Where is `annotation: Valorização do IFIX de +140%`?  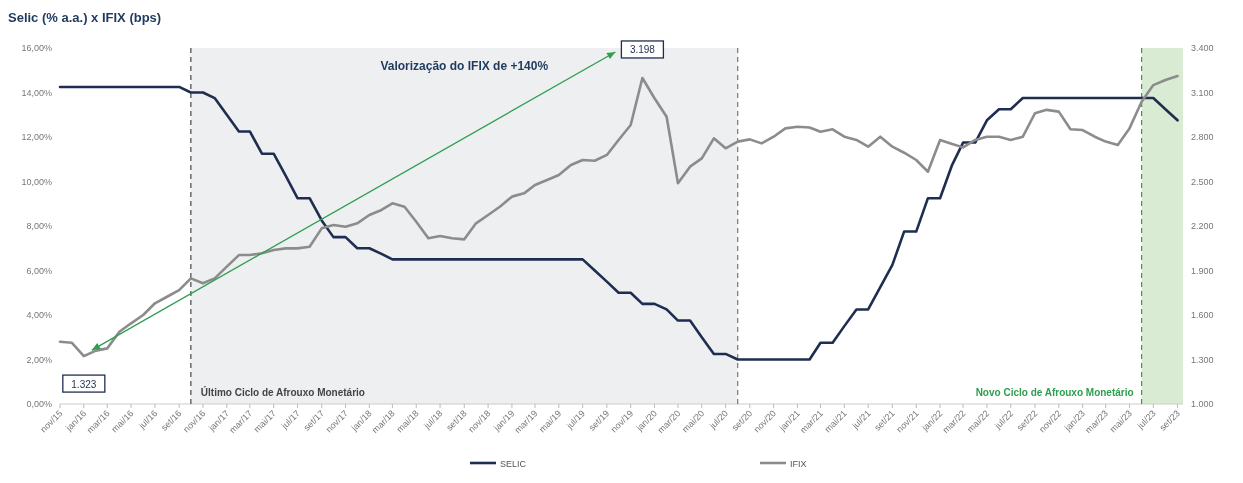 annotation: Valorização do IFIX de +140% is located at coordinates (464, 66).